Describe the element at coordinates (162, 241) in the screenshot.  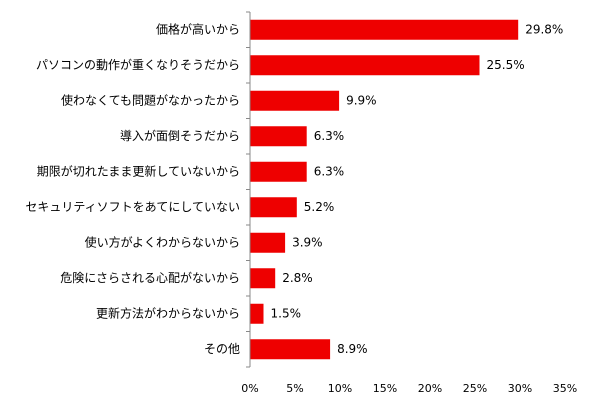
I see `category-label: 使い方がよくわからないから` at that location.